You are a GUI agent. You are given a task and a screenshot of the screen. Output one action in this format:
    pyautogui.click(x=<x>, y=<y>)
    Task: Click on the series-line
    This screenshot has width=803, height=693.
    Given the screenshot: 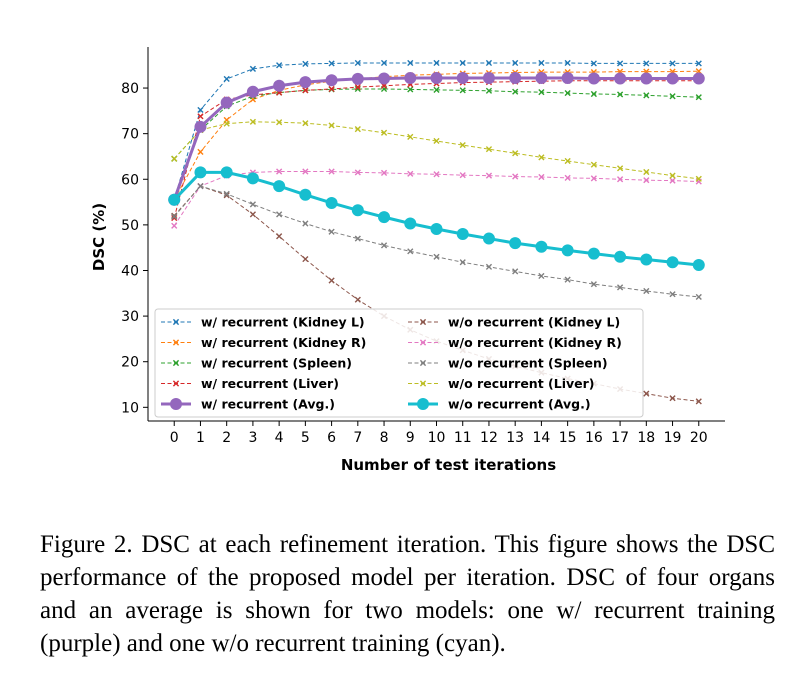 What is the action you would take?
    pyautogui.click(x=436, y=150)
    